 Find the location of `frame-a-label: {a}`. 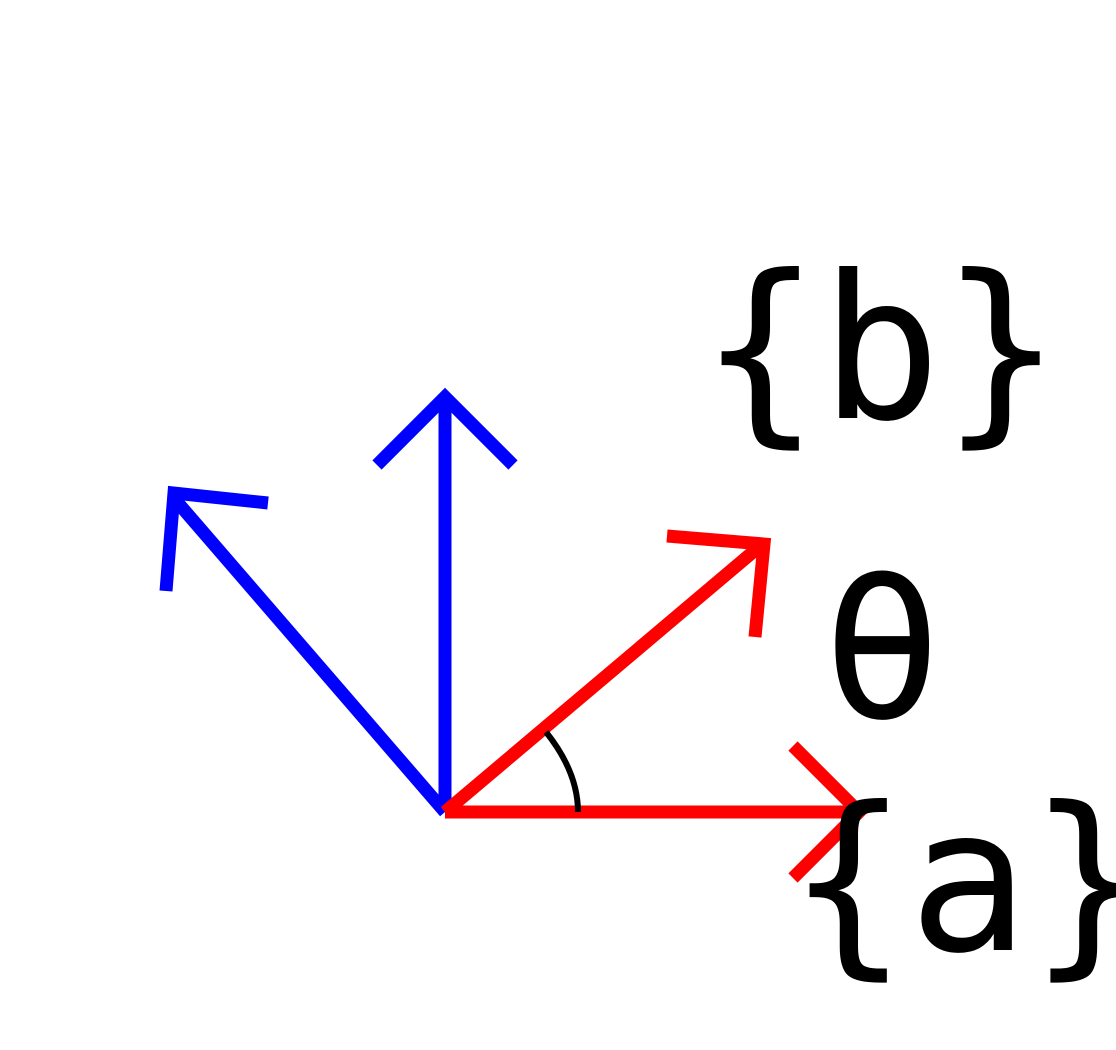

frame-a-label: {a} is located at coordinates (952, 881).